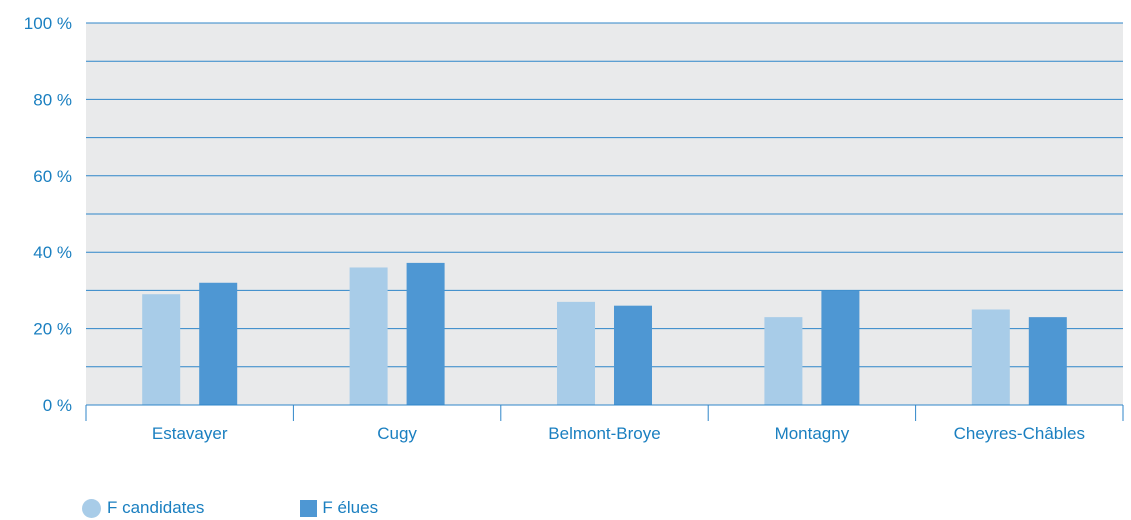 This screenshot has width=1131, height=520. Describe the element at coordinates (604, 433) in the screenshot. I see `x-tick-label: Belmont-Broye` at that location.